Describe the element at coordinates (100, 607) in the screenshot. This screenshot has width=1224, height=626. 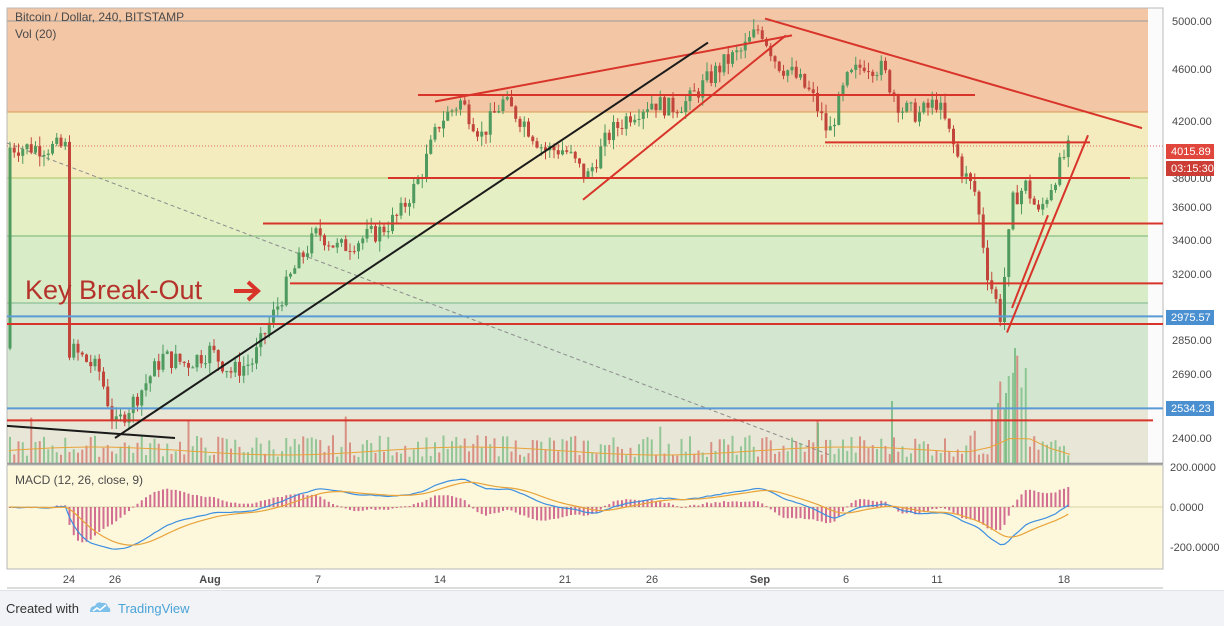
I see `tradingview-logo-icon` at that location.